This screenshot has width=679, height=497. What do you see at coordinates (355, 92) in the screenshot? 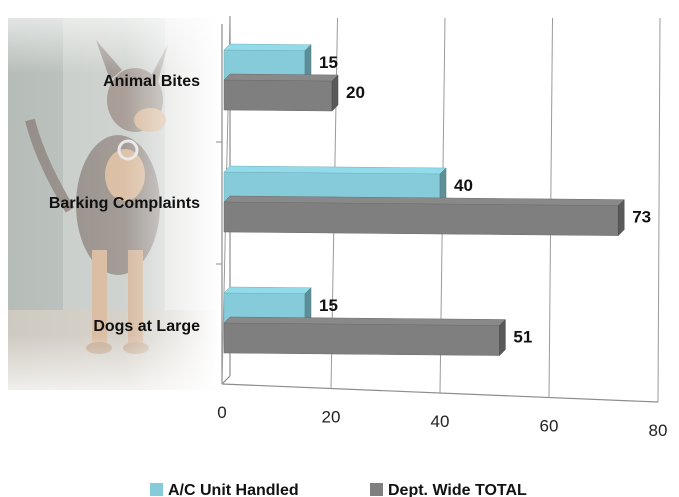
I see `data-label: 20` at bounding box center [355, 92].